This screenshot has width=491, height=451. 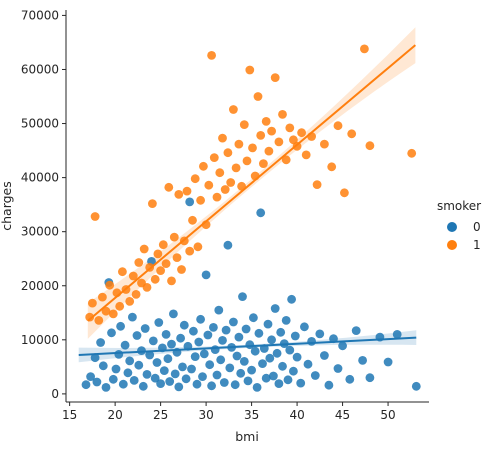 I want to click on y-axis-label: charges, so click(x=7, y=206).